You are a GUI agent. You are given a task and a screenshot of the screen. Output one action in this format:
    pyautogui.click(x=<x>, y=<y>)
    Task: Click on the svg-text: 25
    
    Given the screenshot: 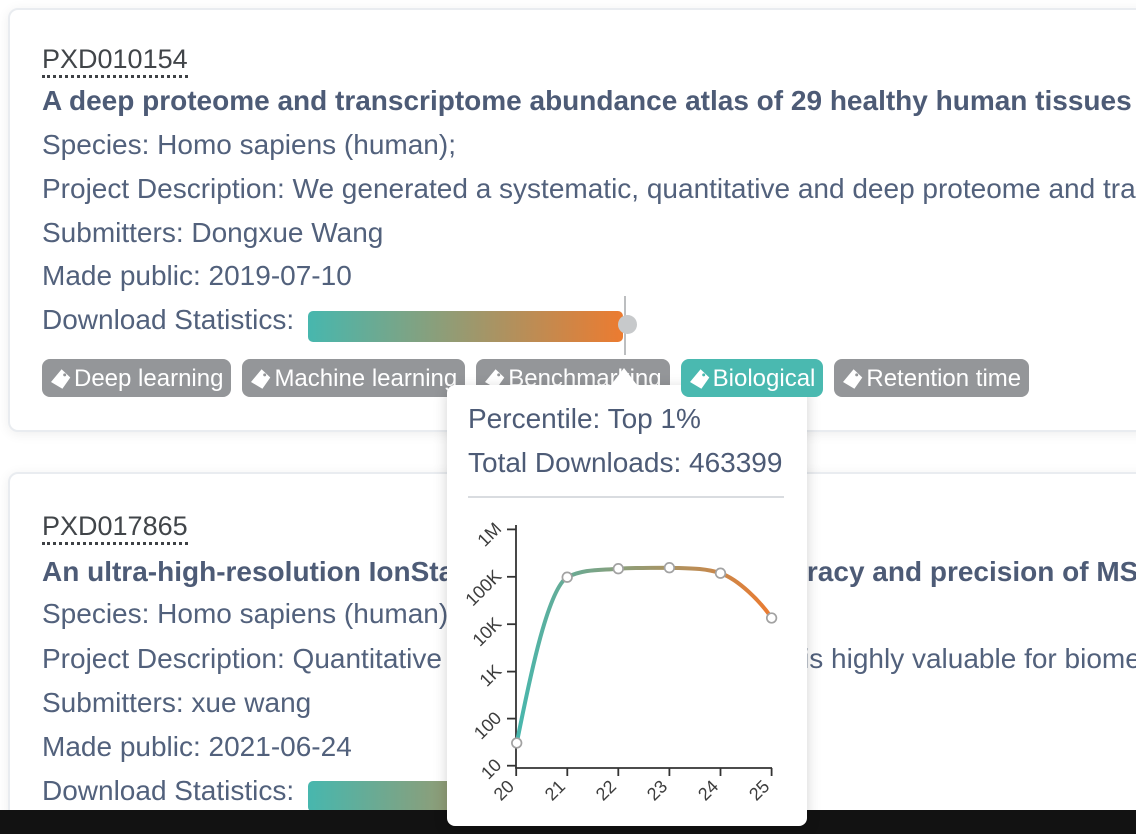 What is the action you would take?
    pyautogui.click(x=759, y=790)
    